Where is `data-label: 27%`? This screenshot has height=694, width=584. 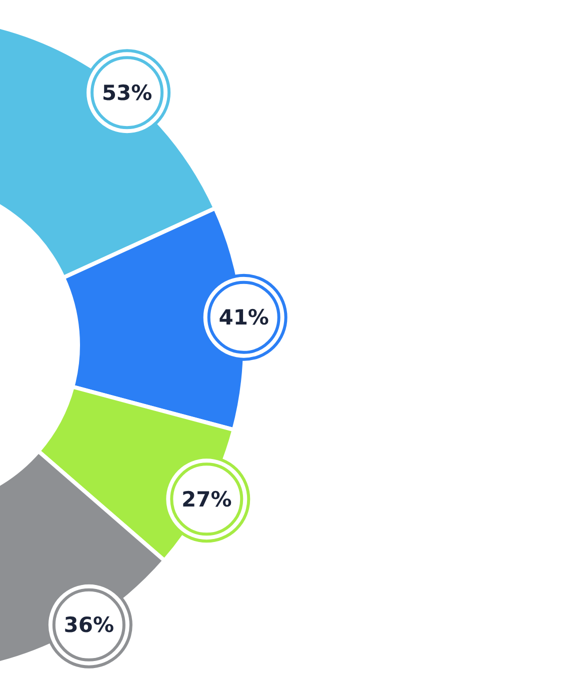 data-label: 27% is located at coordinates (207, 500).